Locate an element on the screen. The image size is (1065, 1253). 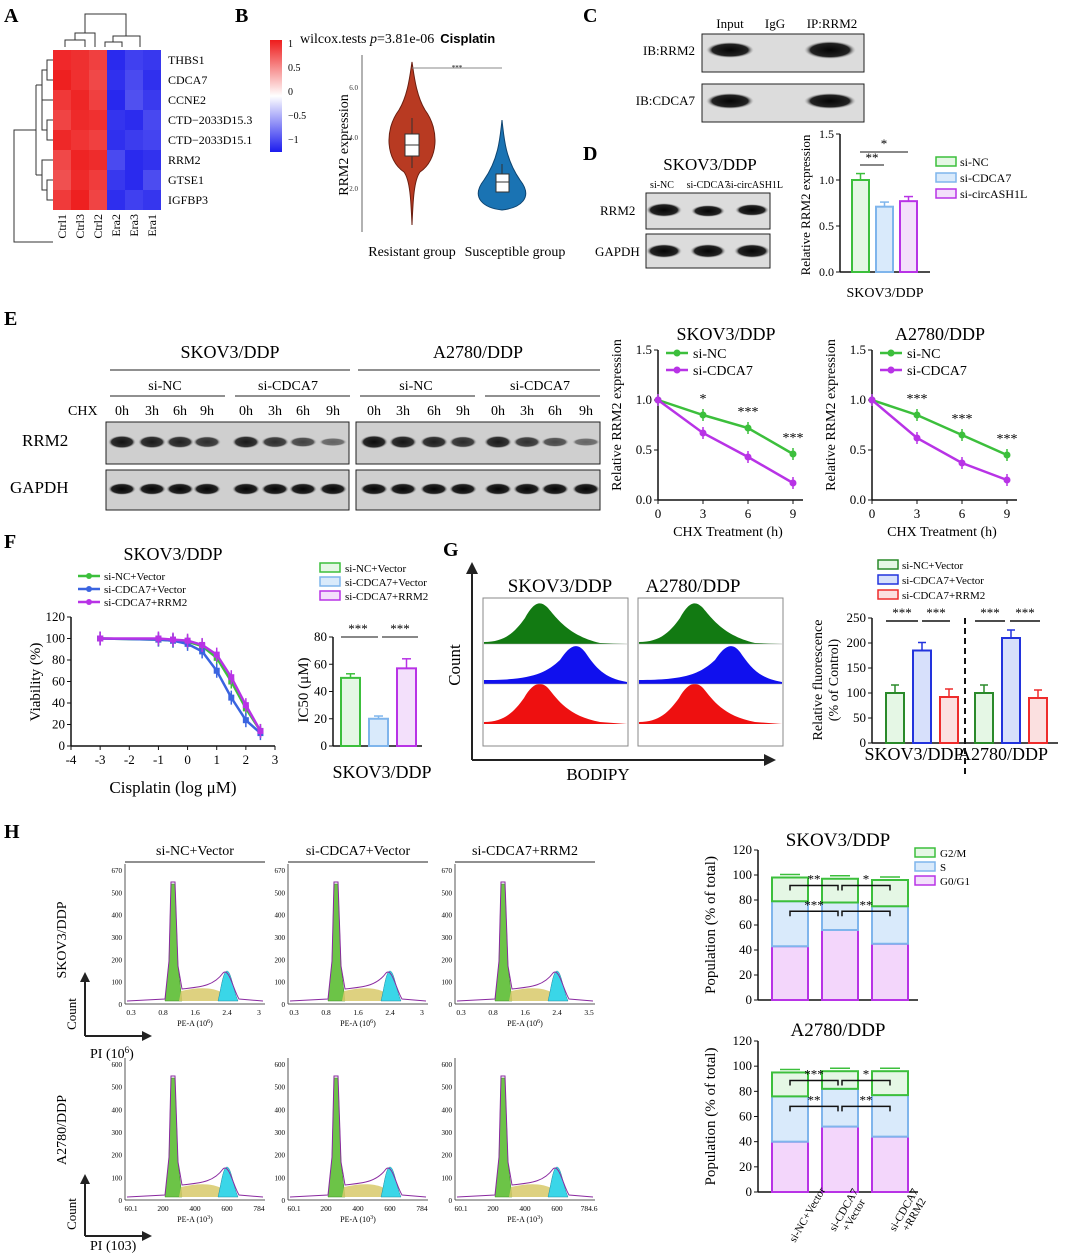
y-tick-label: 50 is located at coordinates (859, 717).